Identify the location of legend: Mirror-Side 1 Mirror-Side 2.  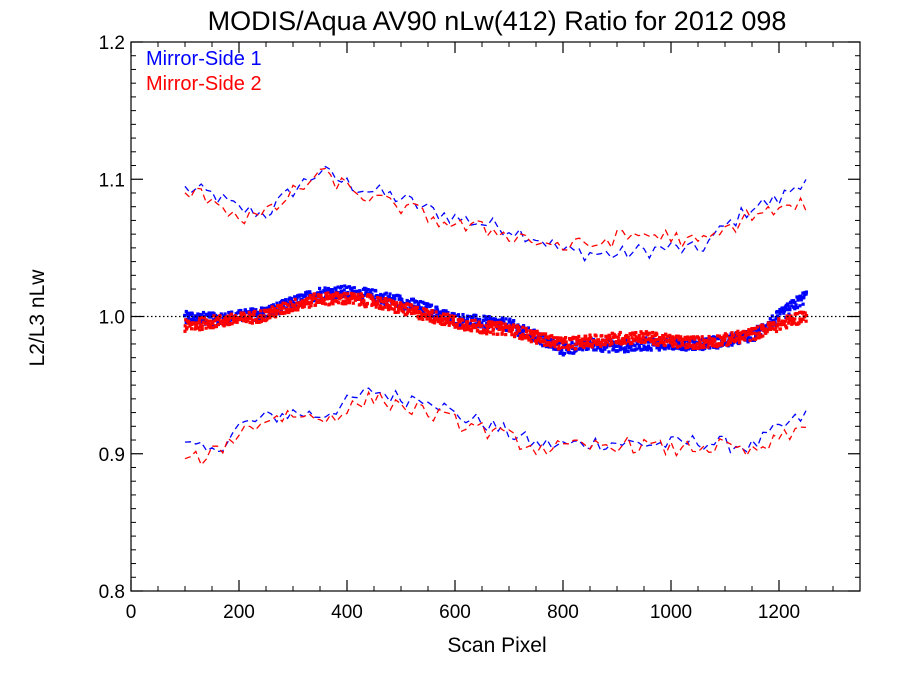
(204, 71).